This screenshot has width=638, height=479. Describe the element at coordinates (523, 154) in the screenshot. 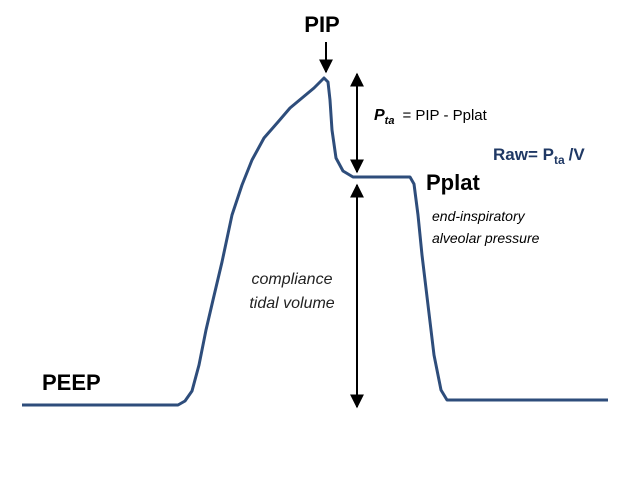

I see `raw-prefix: Raw= P` at that location.